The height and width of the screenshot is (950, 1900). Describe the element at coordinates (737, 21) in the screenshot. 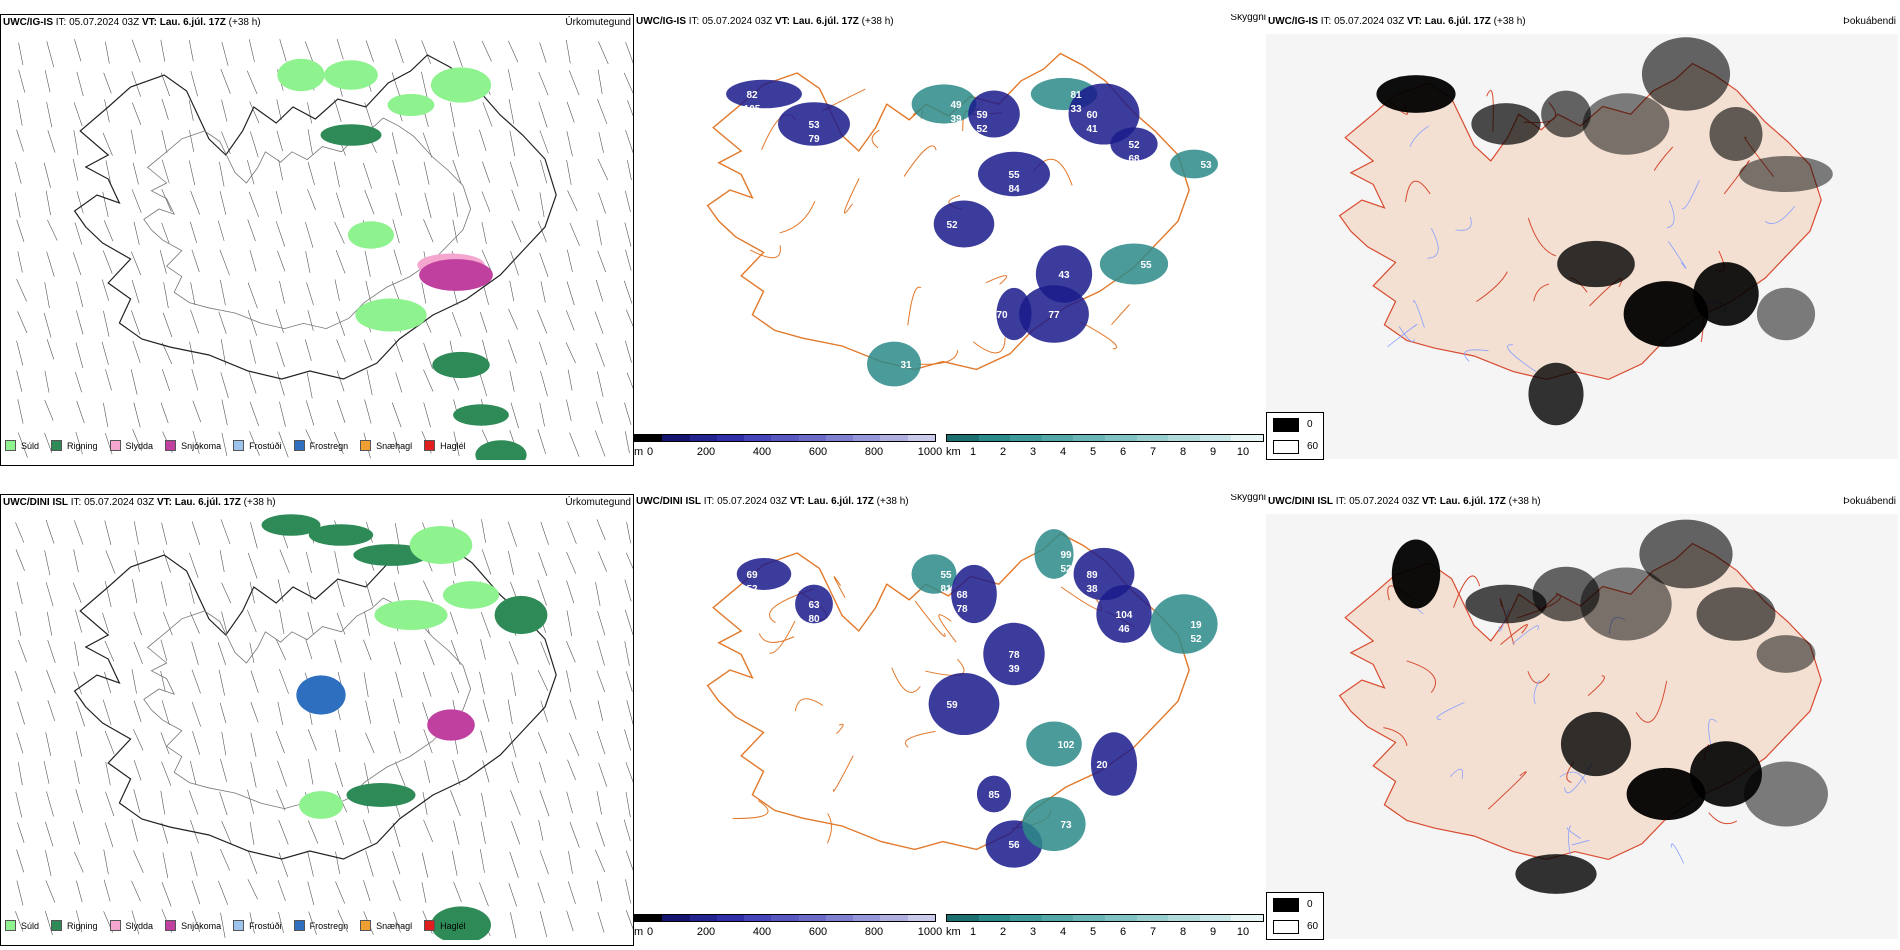

I see `init-time: 05.07.2024 03Z` at that location.